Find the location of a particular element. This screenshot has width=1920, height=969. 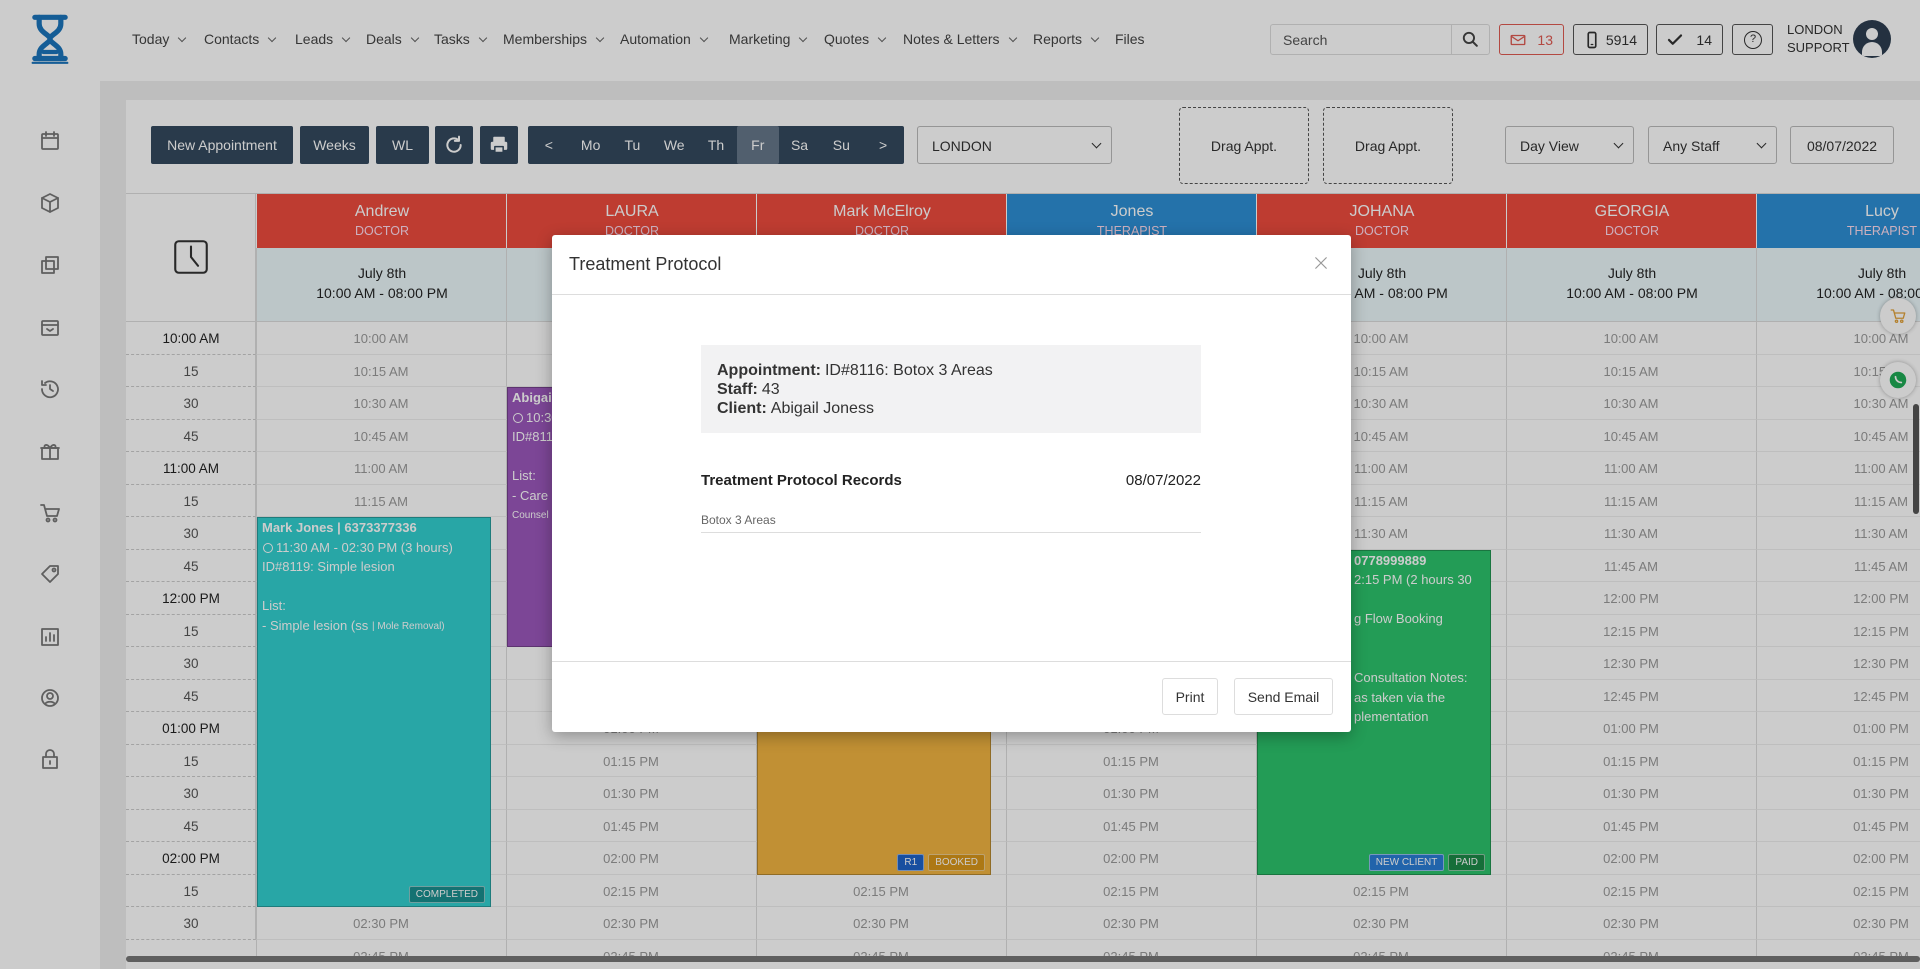

refresh-button is located at coordinates (454, 145).